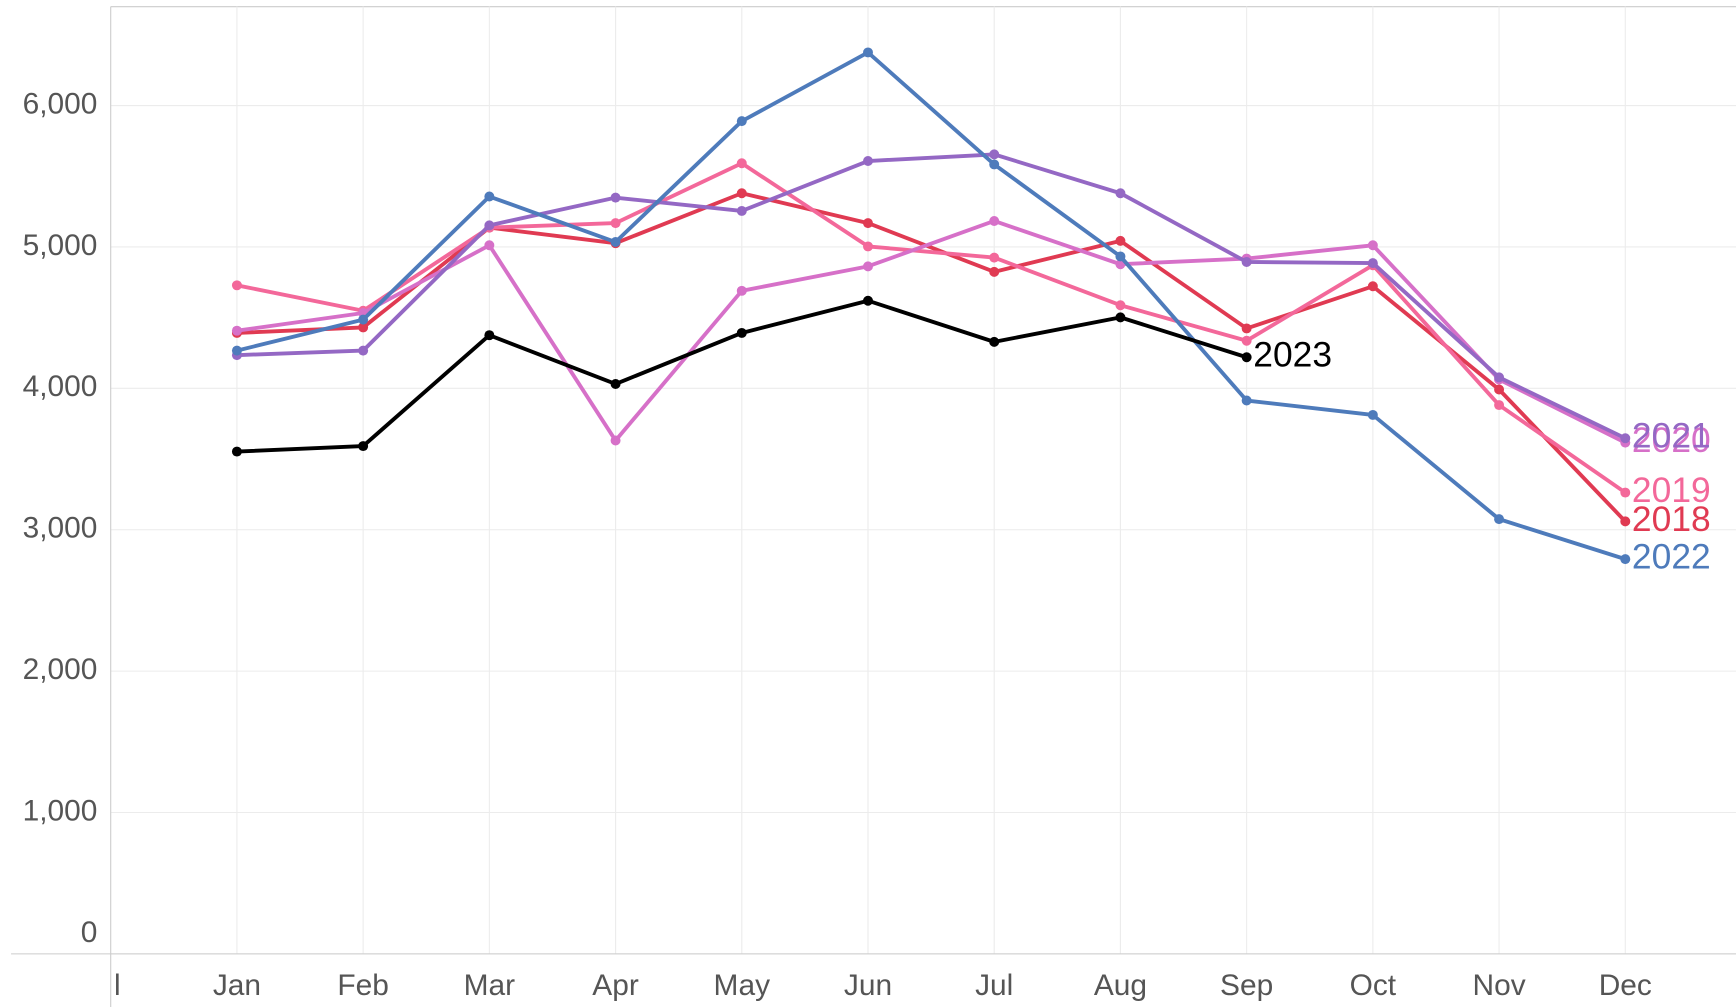  What do you see at coordinates (1498, 985) in the screenshot?
I see `x-tick-label: Nov` at bounding box center [1498, 985].